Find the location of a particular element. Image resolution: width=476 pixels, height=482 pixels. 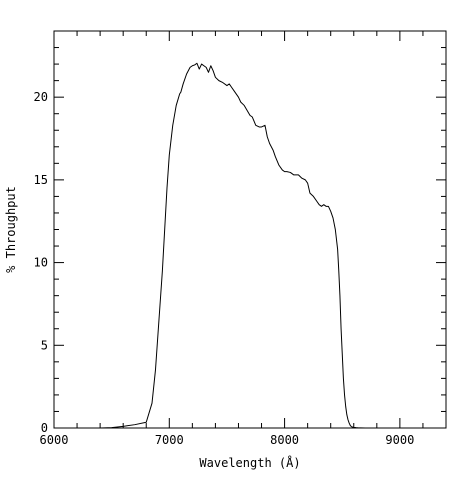

y-tick-label: 10 is located at coordinates (41, 263).